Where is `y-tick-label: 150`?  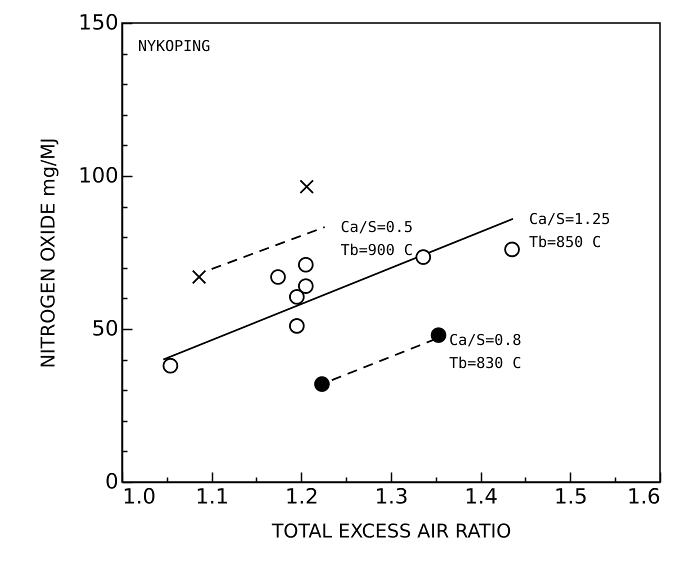 y-tick-label: 150 is located at coordinates (98, 22).